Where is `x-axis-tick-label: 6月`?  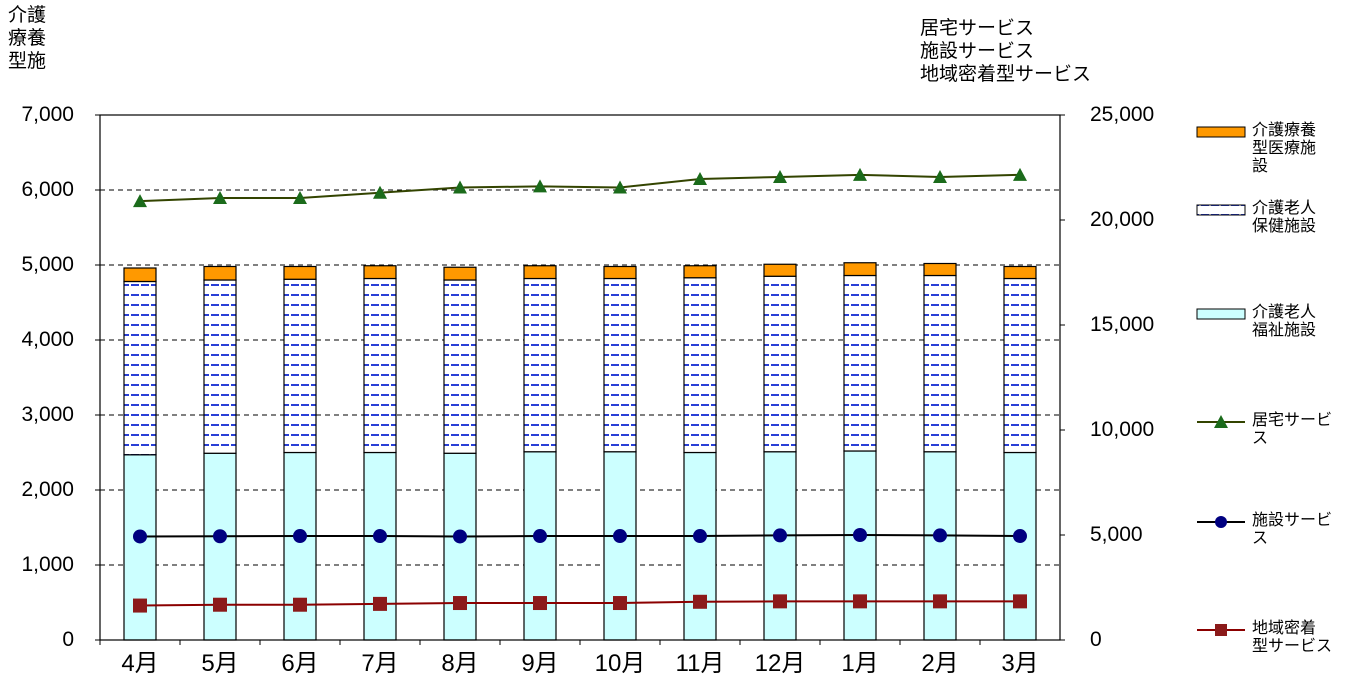 x-axis-tick-label: 6月 is located at coordinates (300, 663).